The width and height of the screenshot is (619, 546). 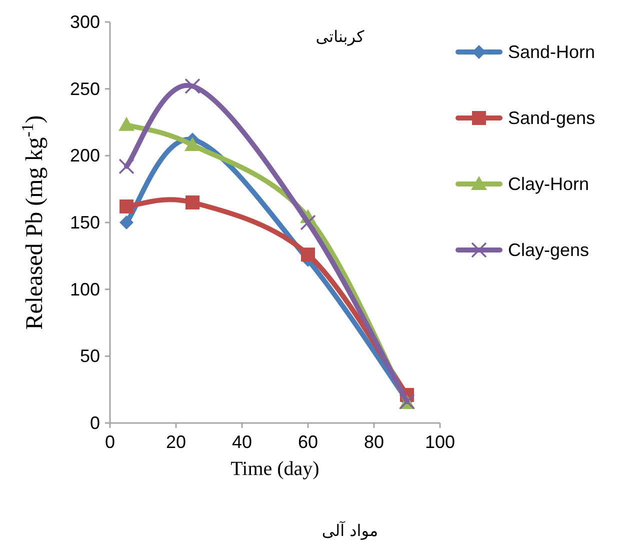 What do you see at coordinates (350, 530) in the screenshot?
I see `text: مواد آلی` at bounding box center [350, 530].